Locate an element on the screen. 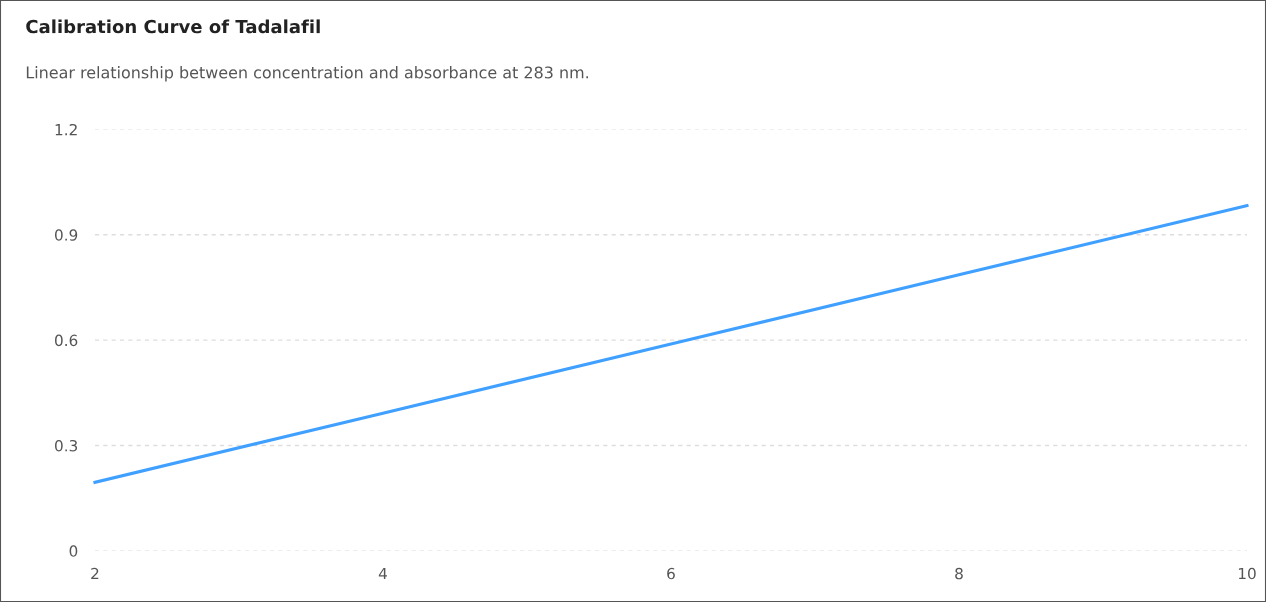  y-tick-label: 1.2 is located at coordinates (66, 129).